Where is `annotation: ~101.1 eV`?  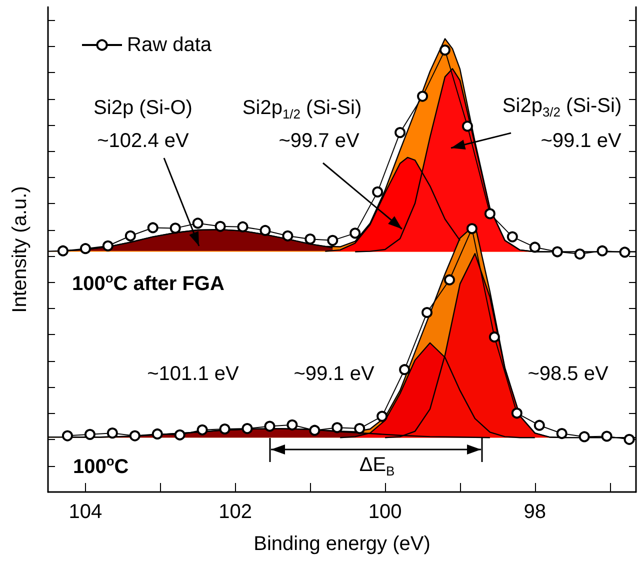
annotation: ~101.1 eV is located at coordinates (193, 374).